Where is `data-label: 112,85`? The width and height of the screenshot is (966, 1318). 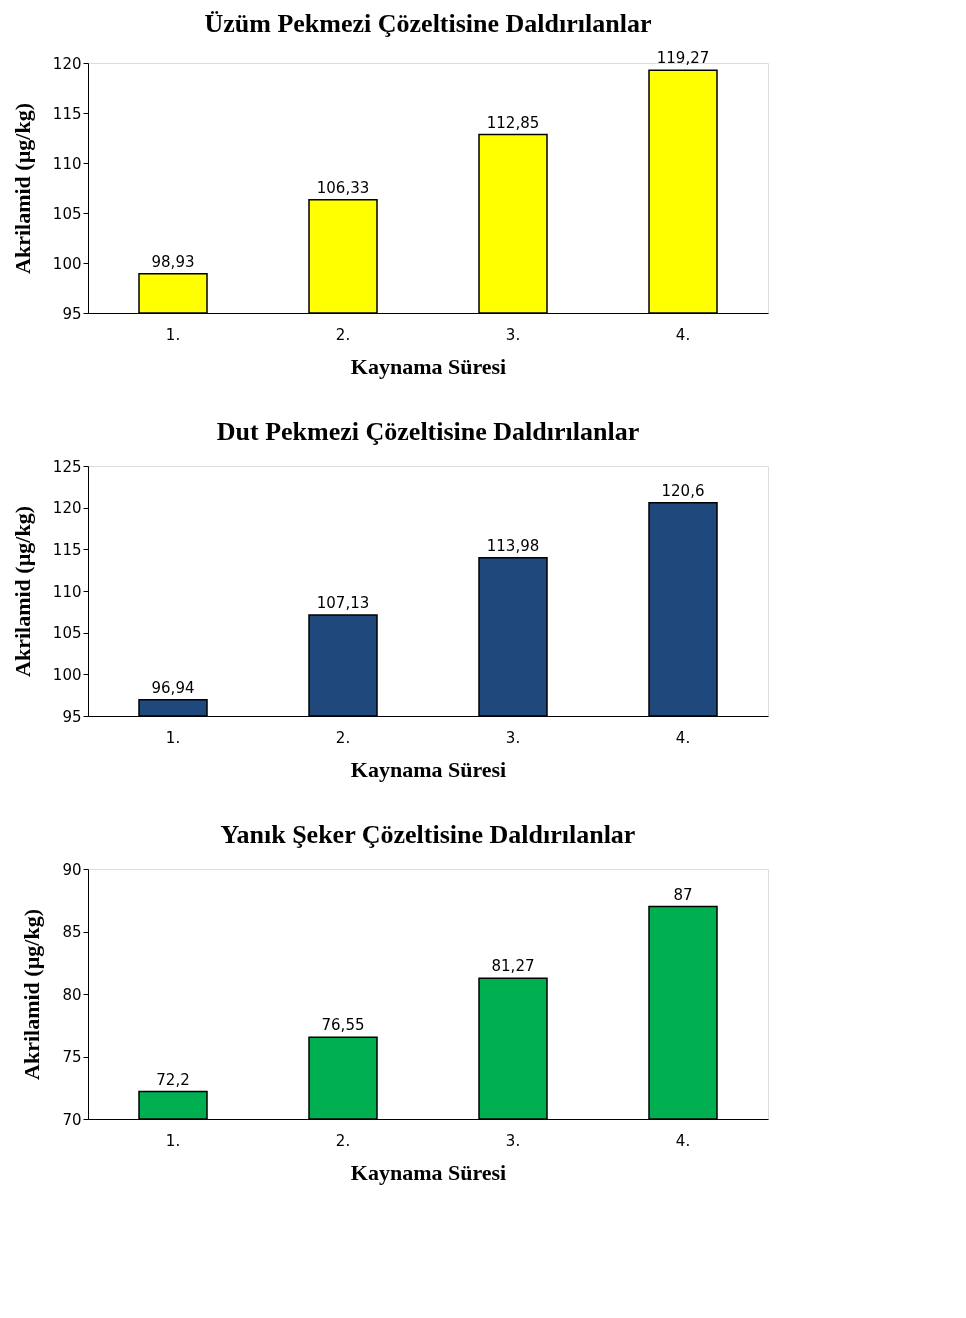
data-label: 112,85 is located at coordinates (513, 122).